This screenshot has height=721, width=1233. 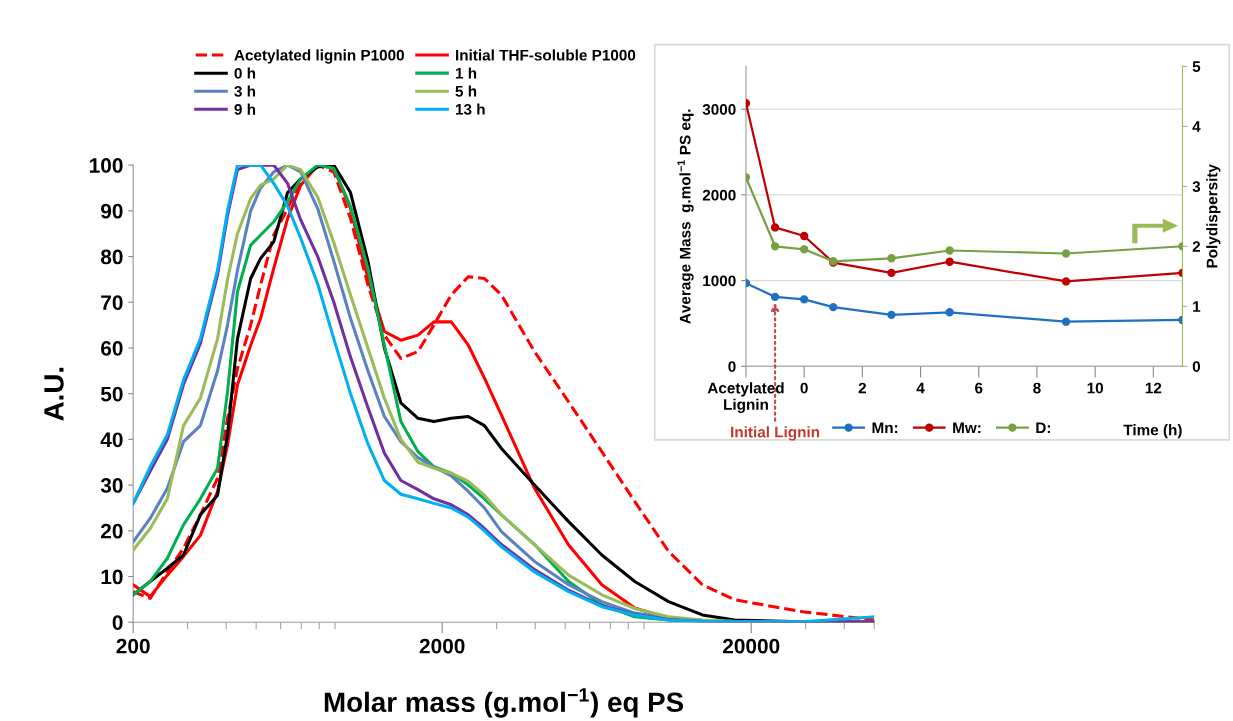 I want to click on y-tick-label: 60, so click(x=112, y=348).